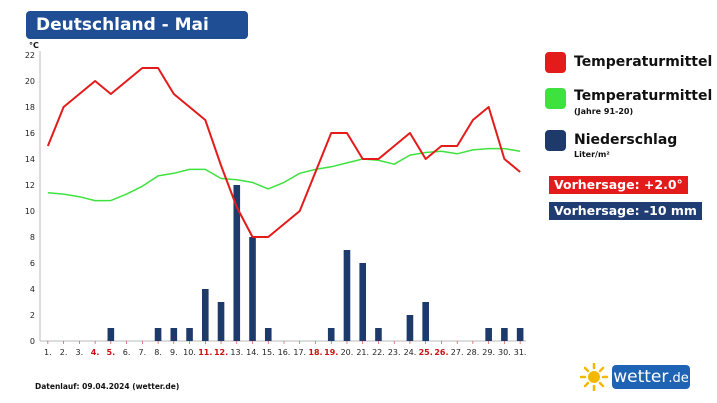 The image size is (717, 403). I want to click on brand-wordmark: wetter.de, so click(651, 377).